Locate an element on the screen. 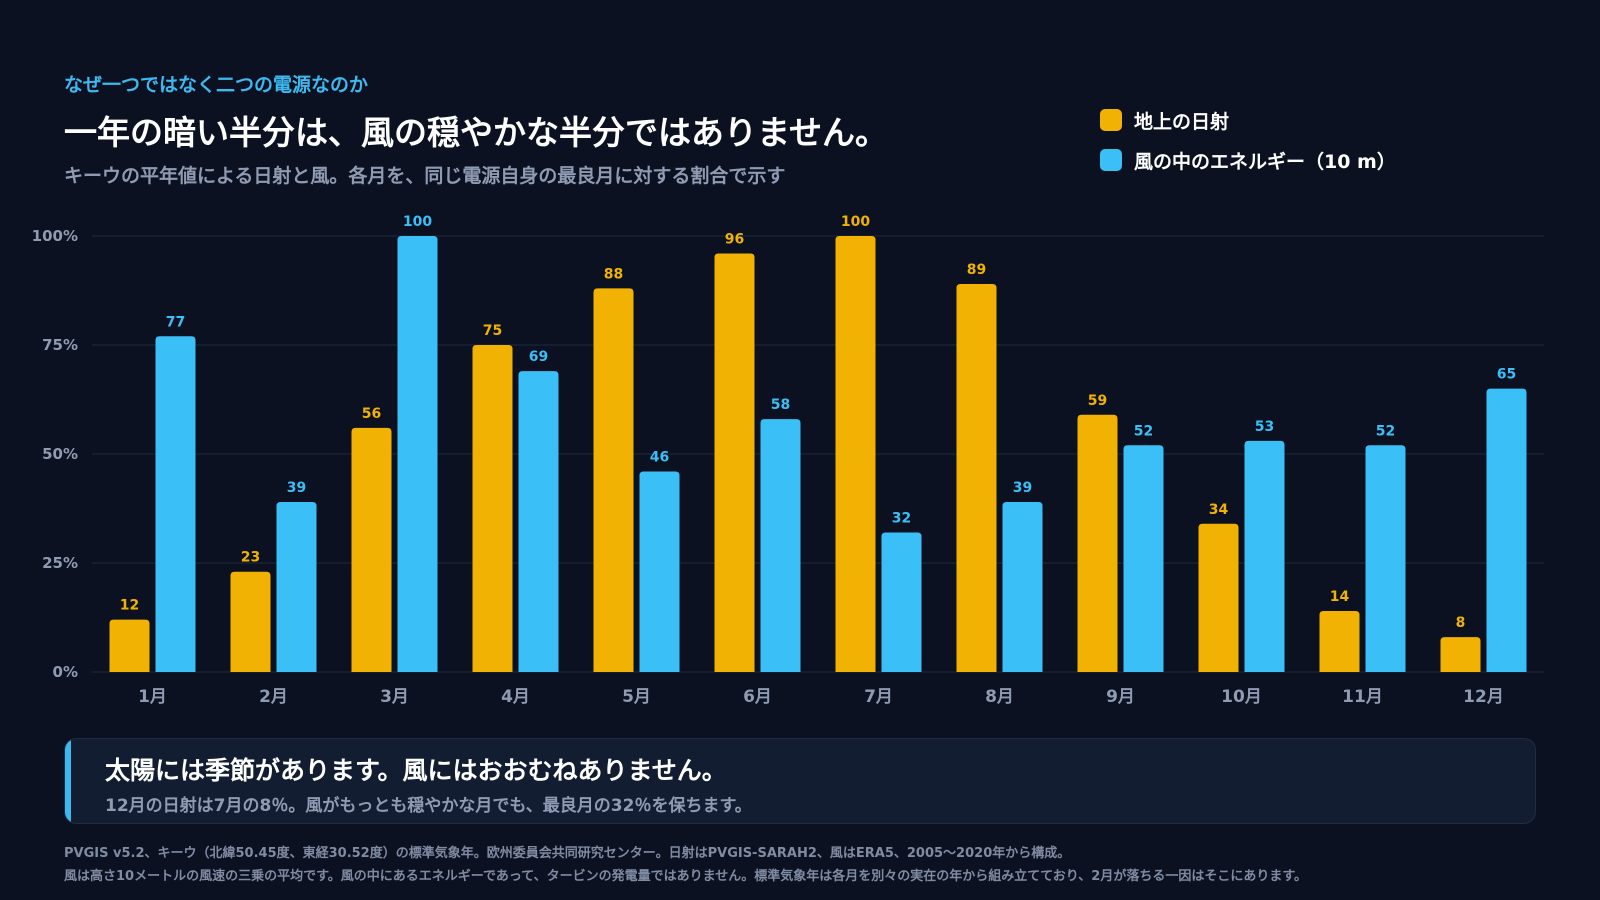 The height and width of the screenshot is (900, 1600). x-tick-label: 5月 is located at coordinates (636, 697).